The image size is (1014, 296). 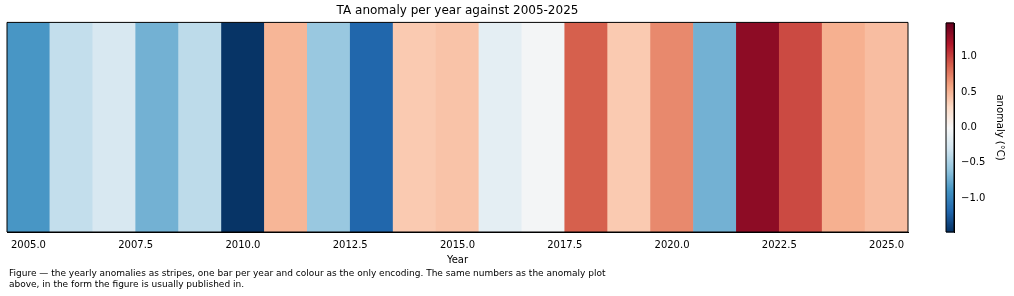 I want to click on x-tick-label: 2010.0, so click(x=243, y=244).